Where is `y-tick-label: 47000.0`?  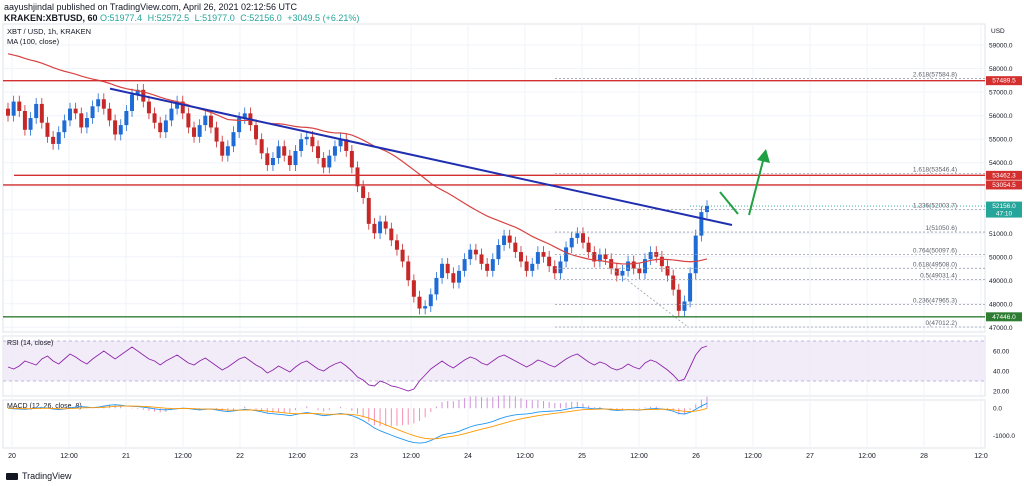
y-tick-label: 47000.0 is located at coordinates (1001, 328).